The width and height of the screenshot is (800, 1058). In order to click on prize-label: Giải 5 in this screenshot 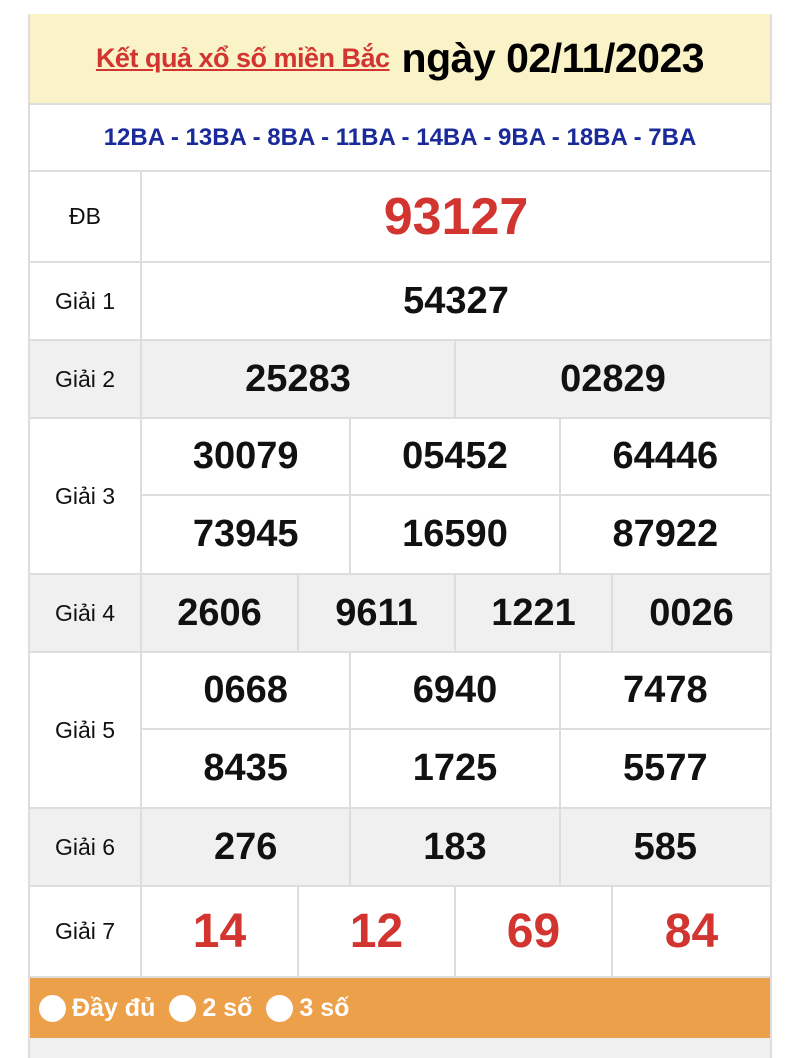, I will do `click(86, 730)`.